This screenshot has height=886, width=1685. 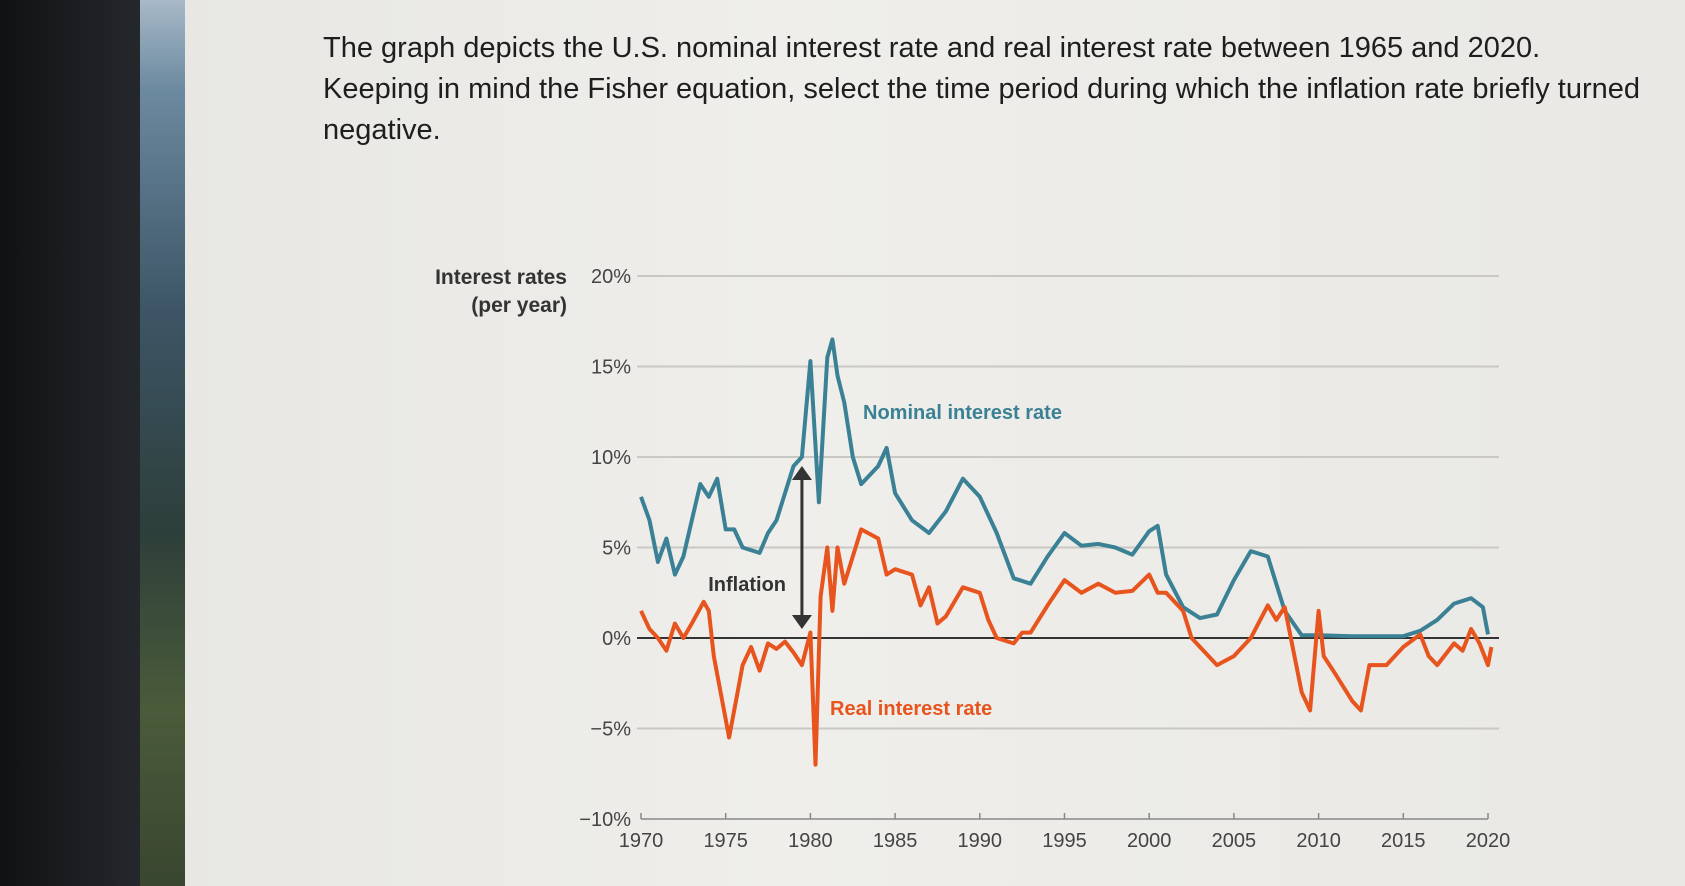 What do you see at coordinates (519, 305) in the screenshot?
I see `y-axis-label-line2: (per year)` at bounding box center [519, 305].